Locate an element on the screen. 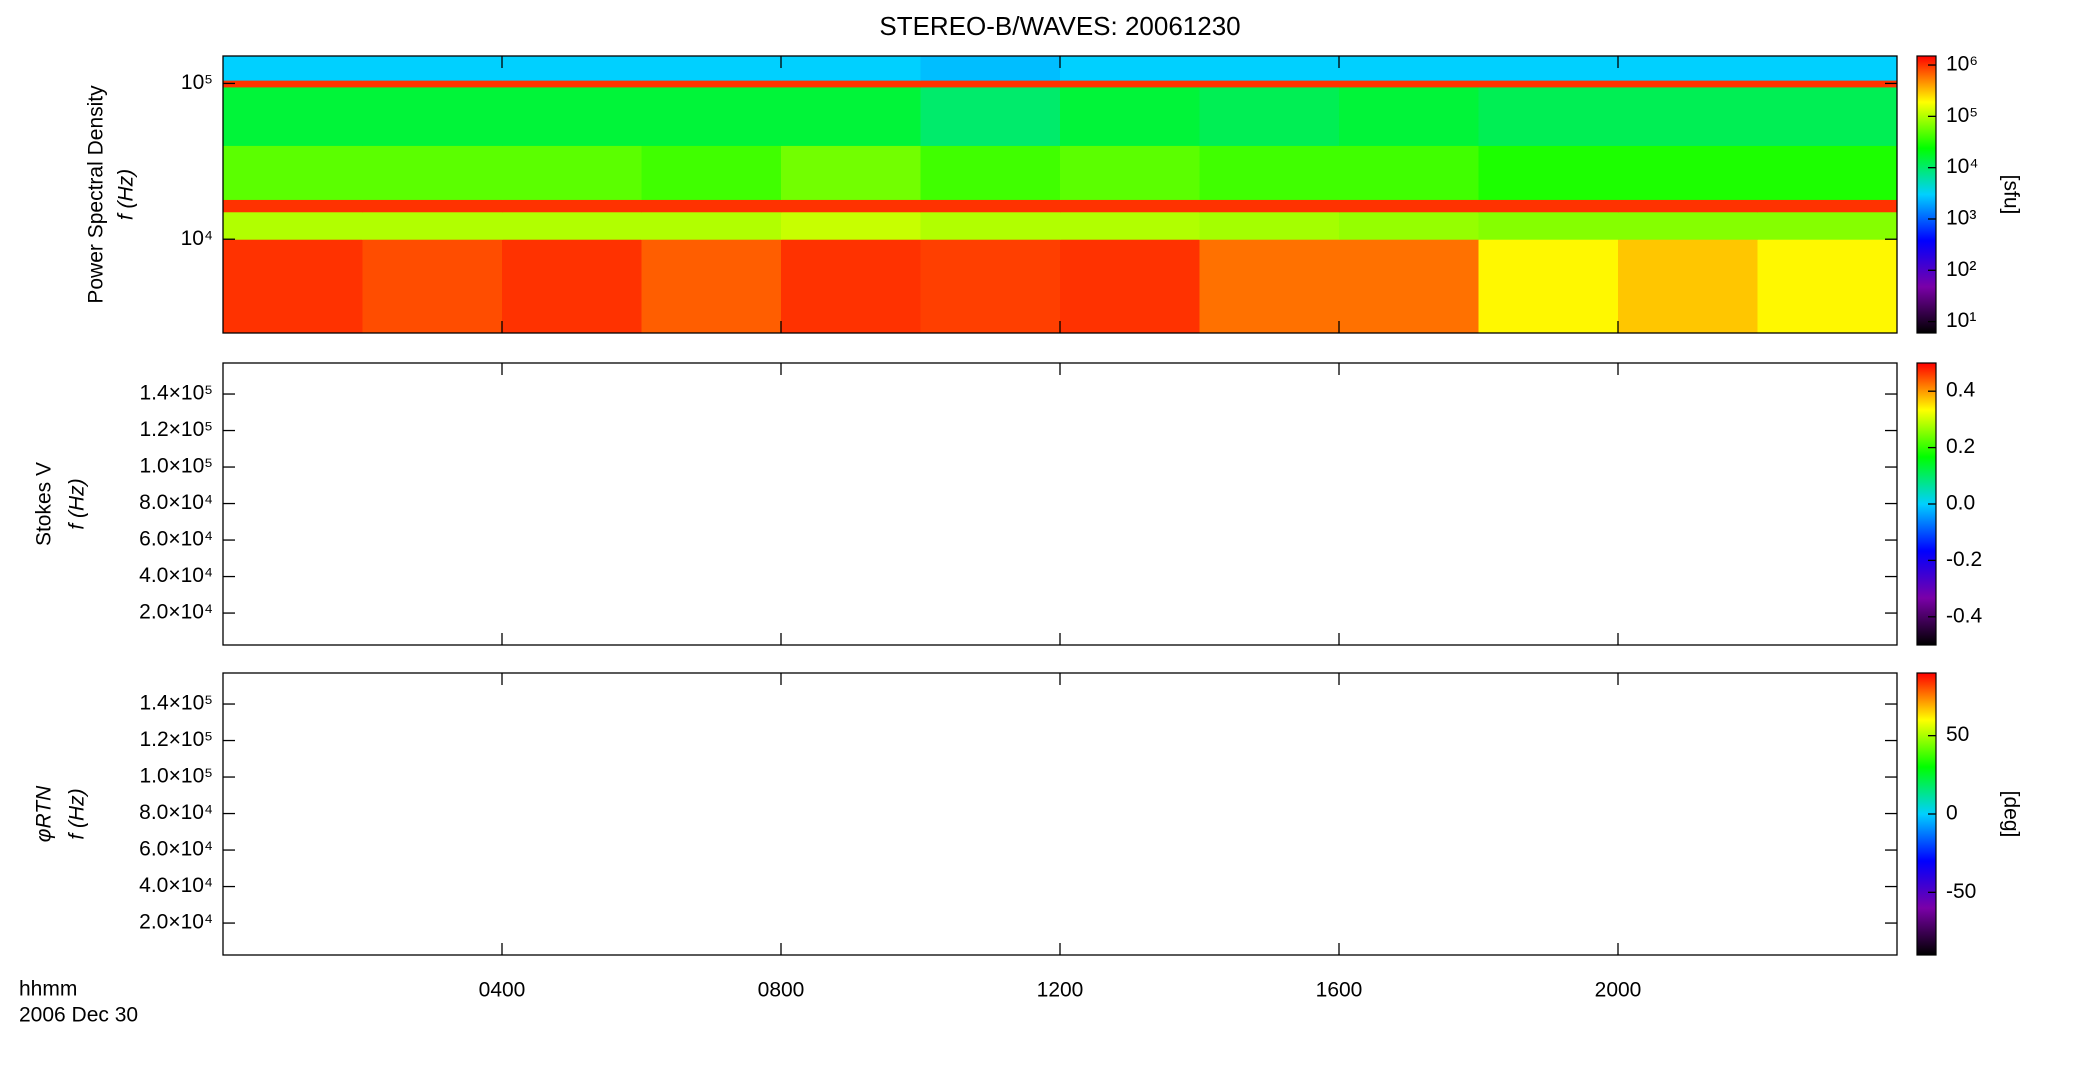 Image resolution: width=2096 pixels, height=1080 pixels. y-tick-label: 4.0×10⁴ is located at coordinates (176, 885).